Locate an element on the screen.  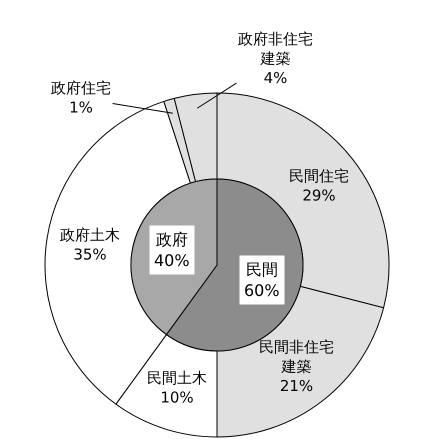
slice-label: 民間土木 is located at coordinates (177, 378).